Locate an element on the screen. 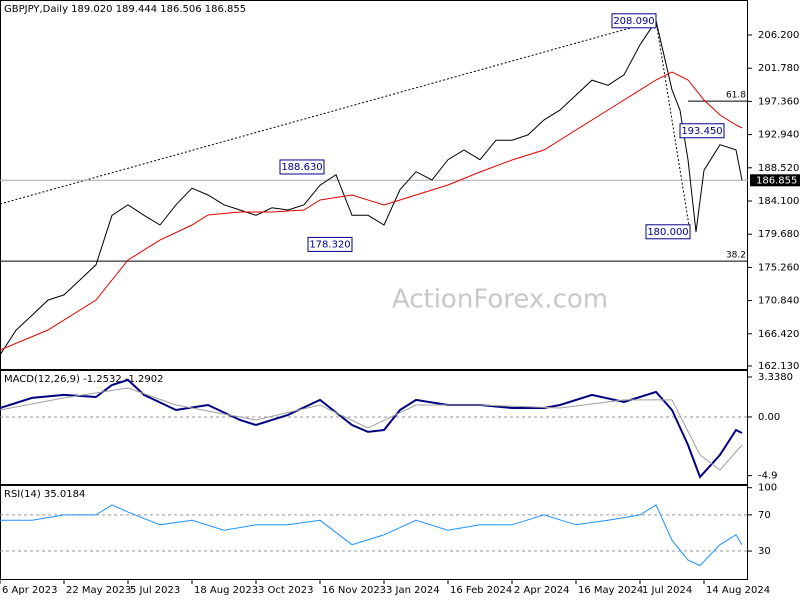 The width and height of the screenshot is (800, 600). price-box is located at coordinates (775, 180).